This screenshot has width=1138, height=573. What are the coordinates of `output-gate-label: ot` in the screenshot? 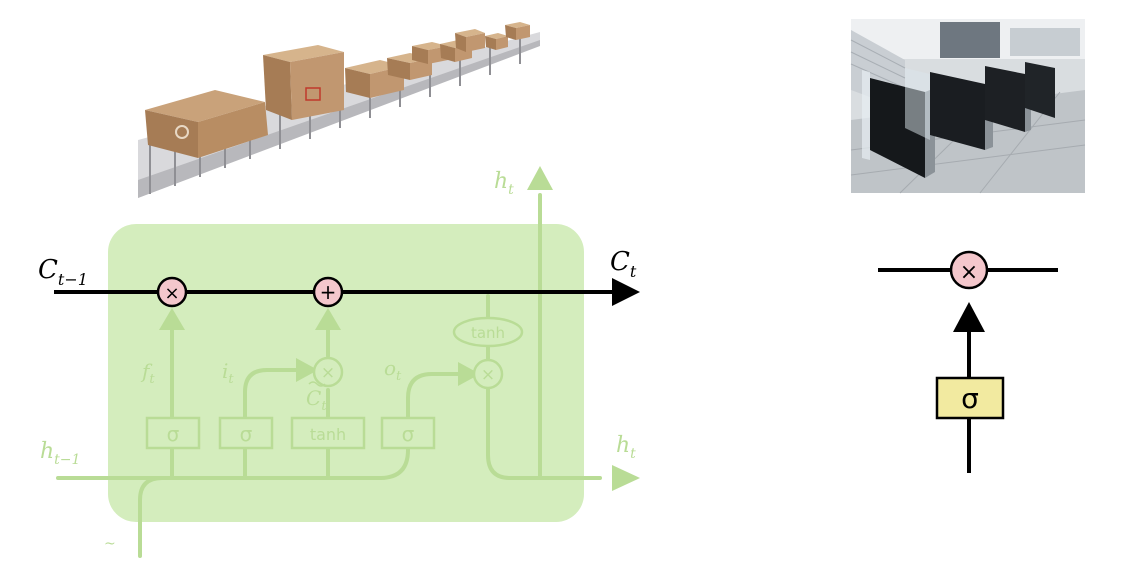 It's located at (393, 370).